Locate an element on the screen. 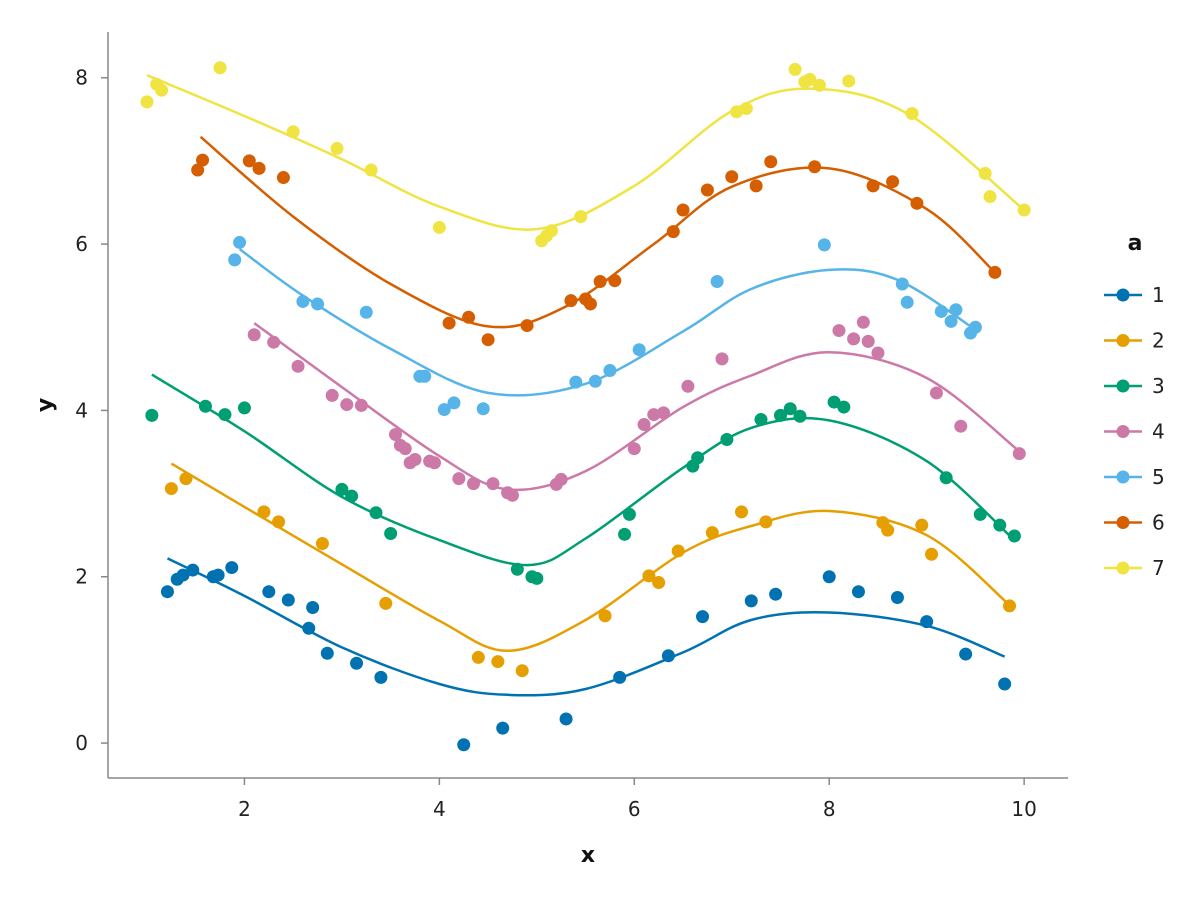  x-tick-label: 6 is located at coordinates (634, 809).